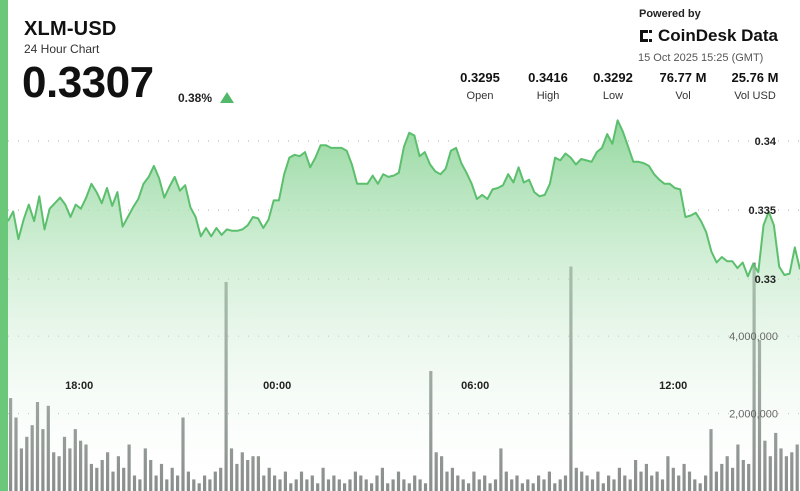 The image size is (800, 491). I want to click on stat-vol-usd: 25.76 M Vol USD, so click(755, 86).